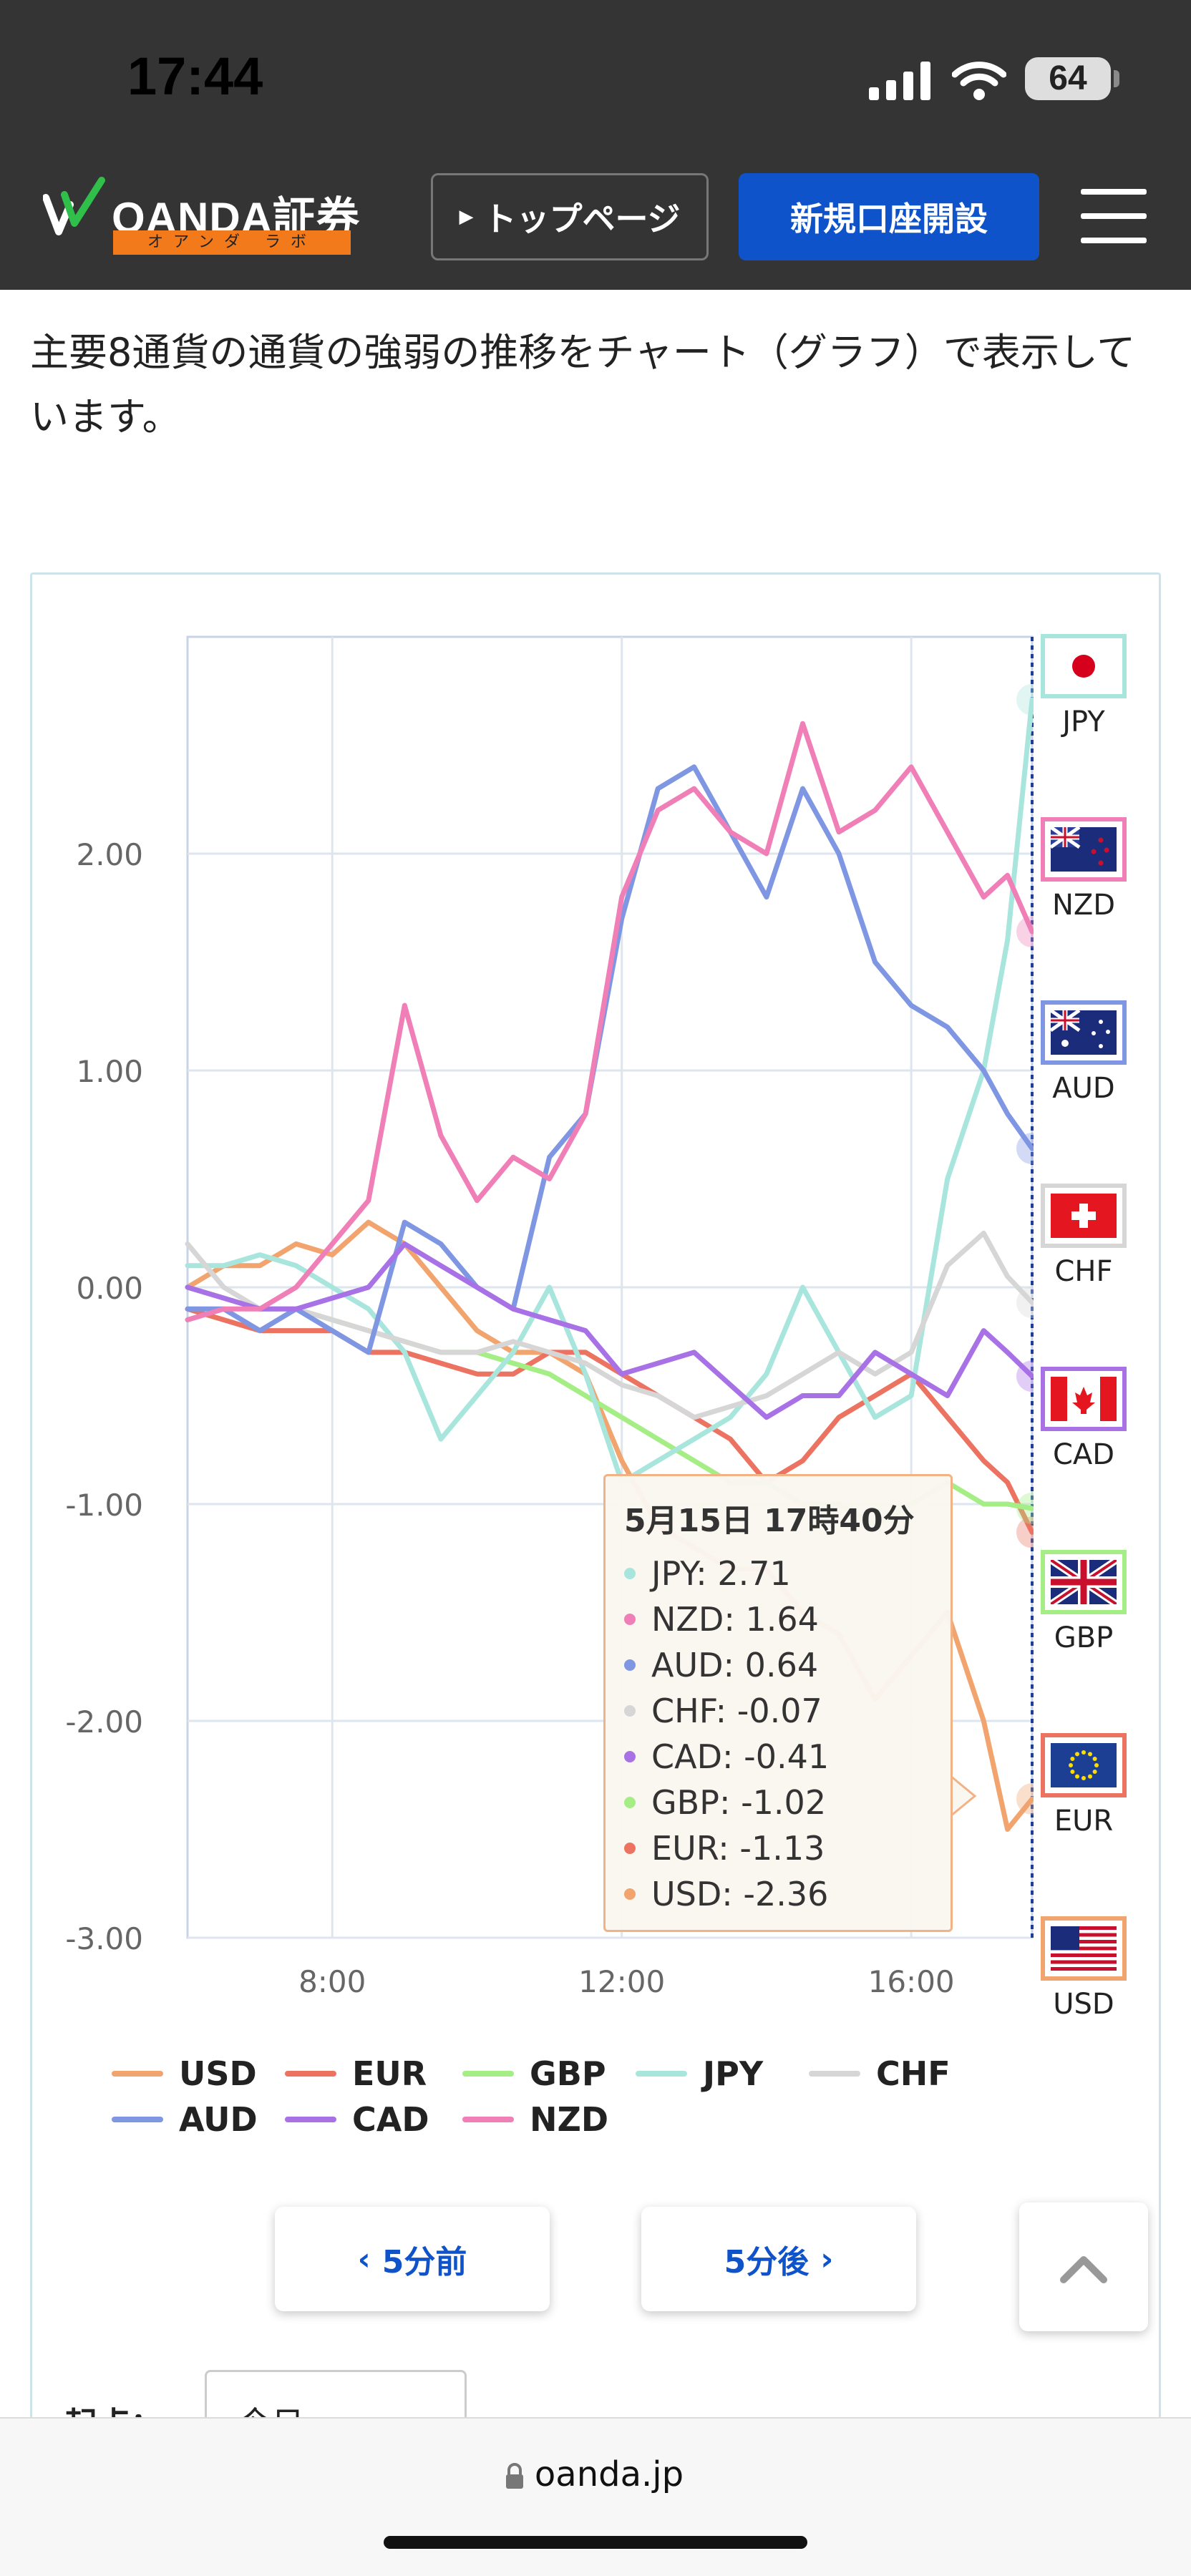 This screenshot has height=2576, width=1191. What do you see at coordinates (767, 2262) in the screenshot?
I see `next-5min-label: 5分後` at bounding box center [767, 2262].